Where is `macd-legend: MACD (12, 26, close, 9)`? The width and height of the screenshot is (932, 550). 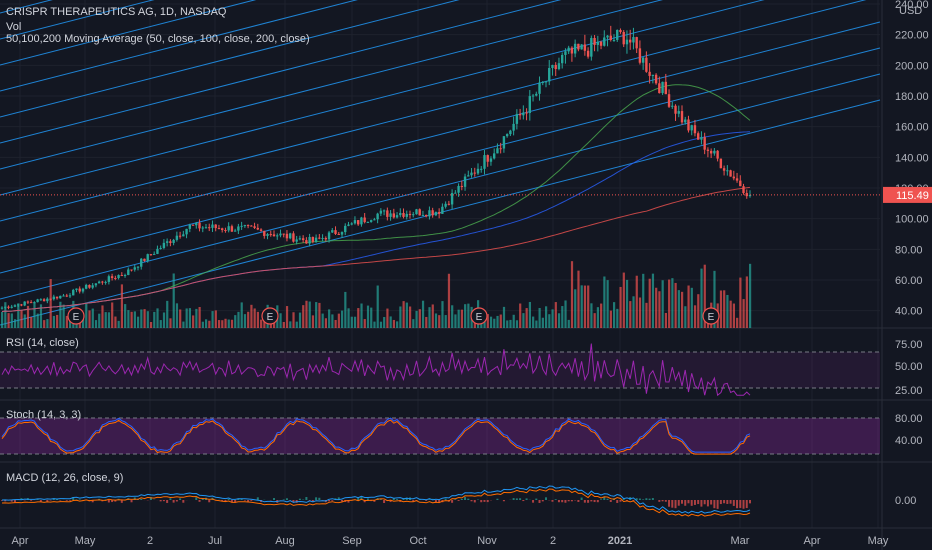
macd-legend: MACD (12, 26, close, 9) is located at coordinates (65, 478).